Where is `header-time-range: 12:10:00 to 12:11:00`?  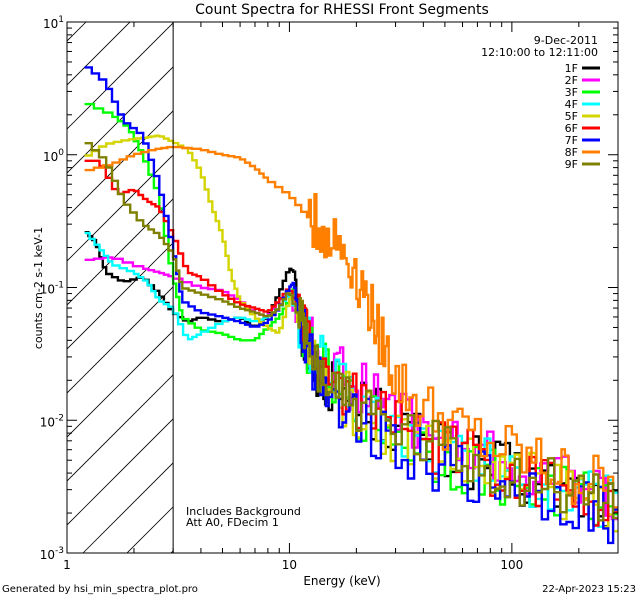 header-time-range: 12:10:00 to 12:11:00 is located at coordinates (539, 52).